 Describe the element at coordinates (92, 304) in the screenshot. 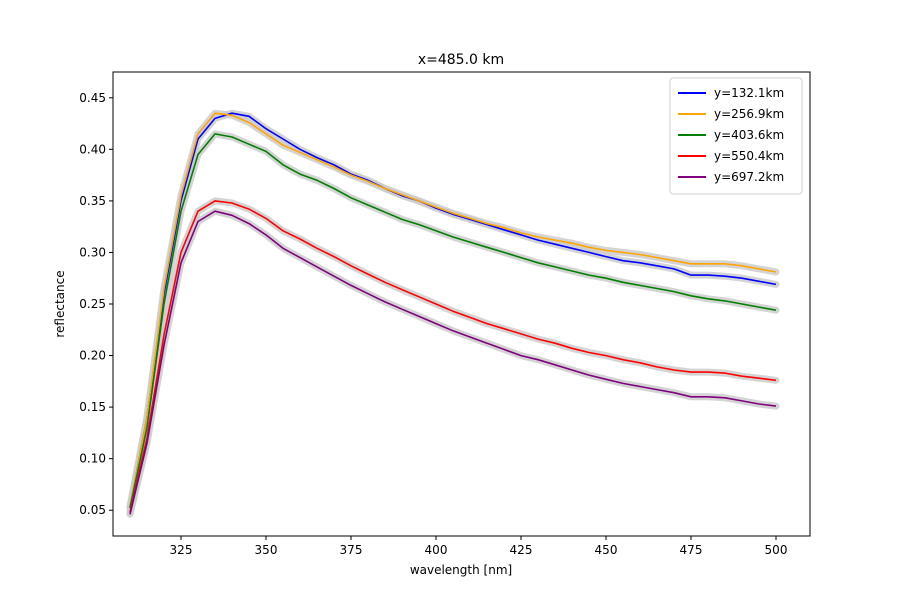

I see `y-tick-label: 0.25` at that location.